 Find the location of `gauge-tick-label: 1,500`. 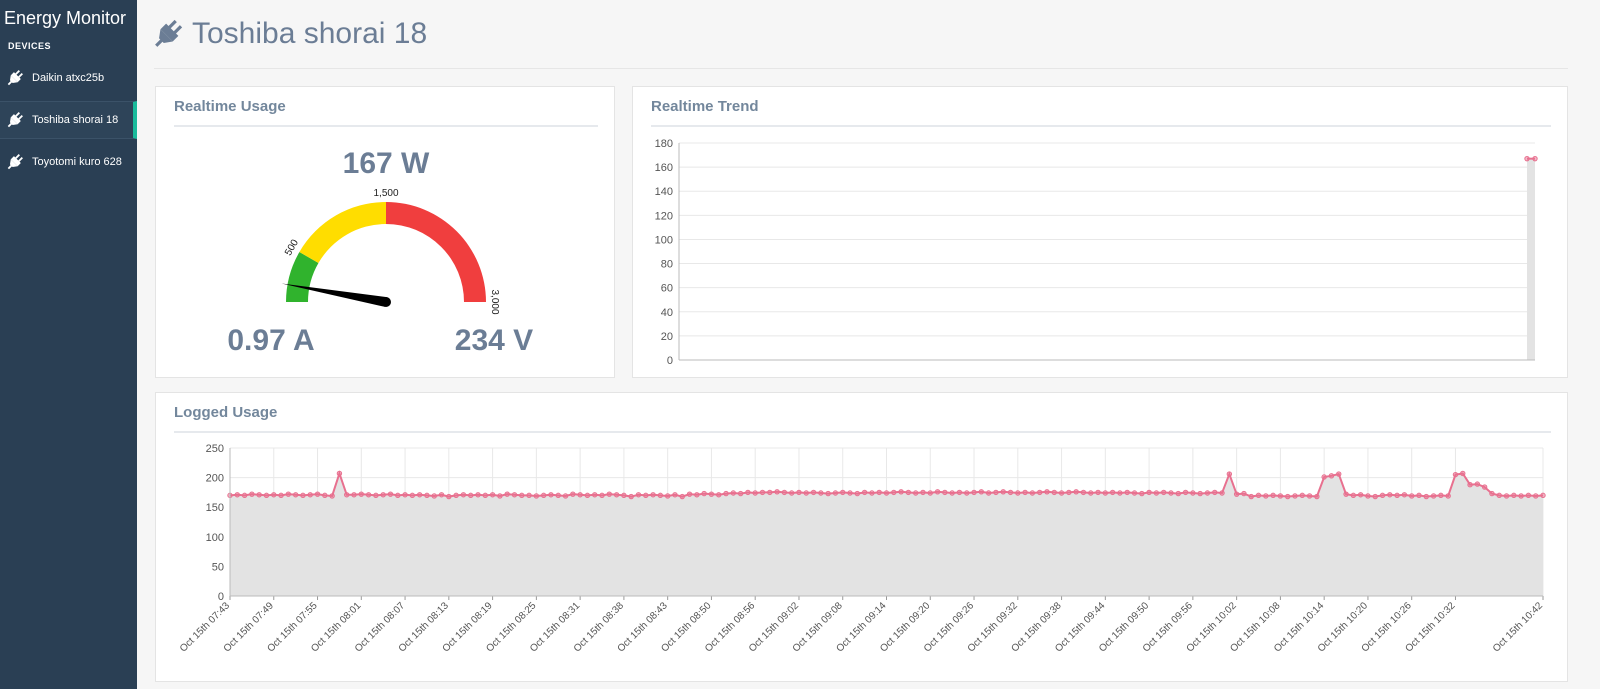

gauge-tick-label: 1,500 is located at coordinates (385, 193).